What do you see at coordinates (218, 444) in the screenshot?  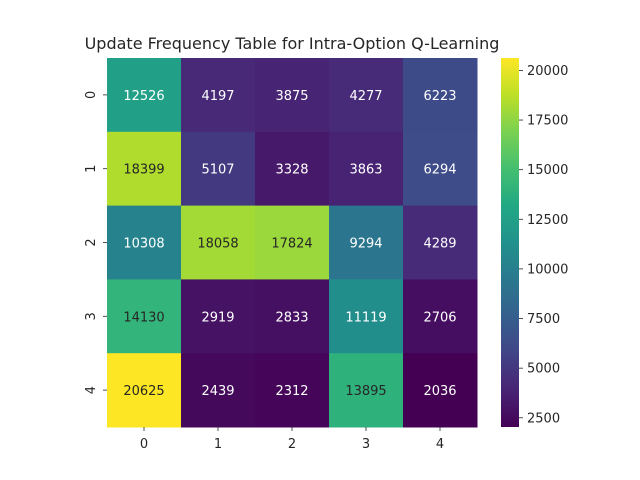 I see `x-tick-label: 1` at bounding box center [218, 444].